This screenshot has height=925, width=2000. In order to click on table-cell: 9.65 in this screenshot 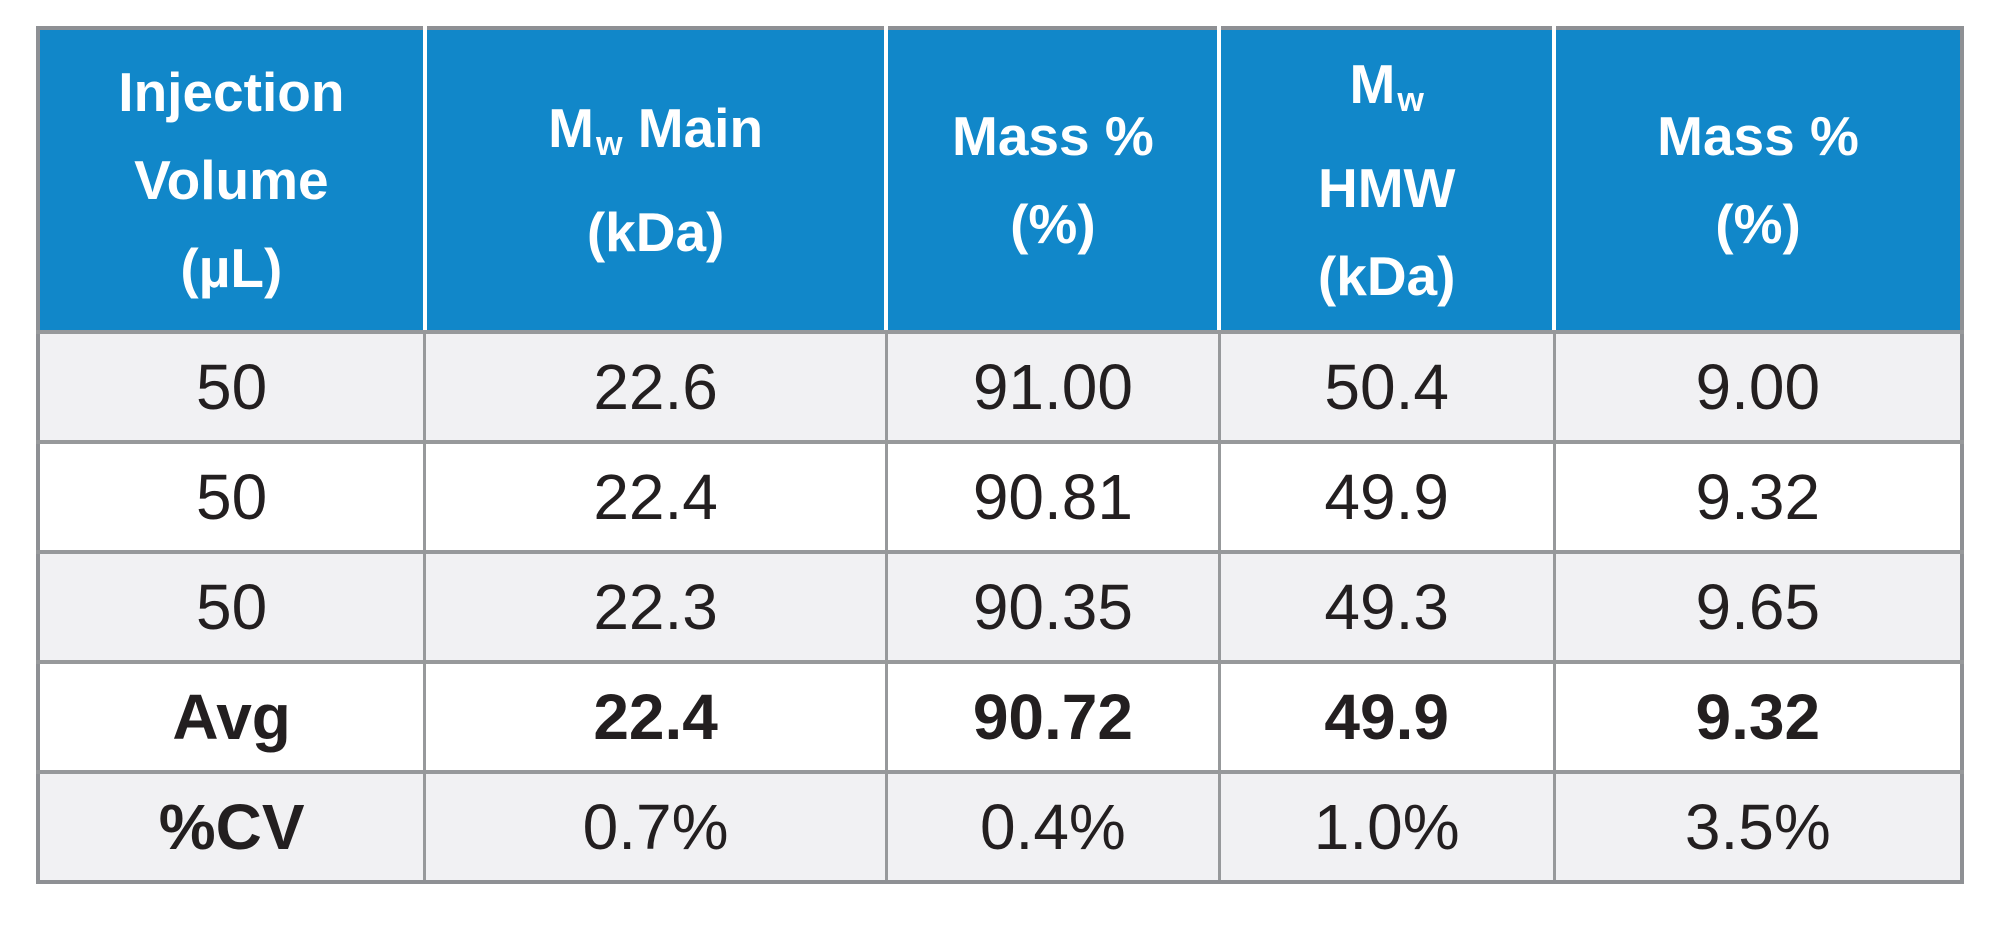, I will do `click(1758, 608)`.